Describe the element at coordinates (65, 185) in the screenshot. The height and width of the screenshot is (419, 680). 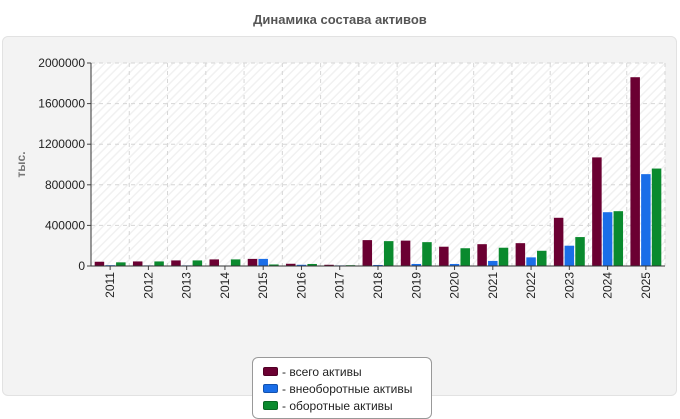
I see `y-tick-label: 800000` at that location.